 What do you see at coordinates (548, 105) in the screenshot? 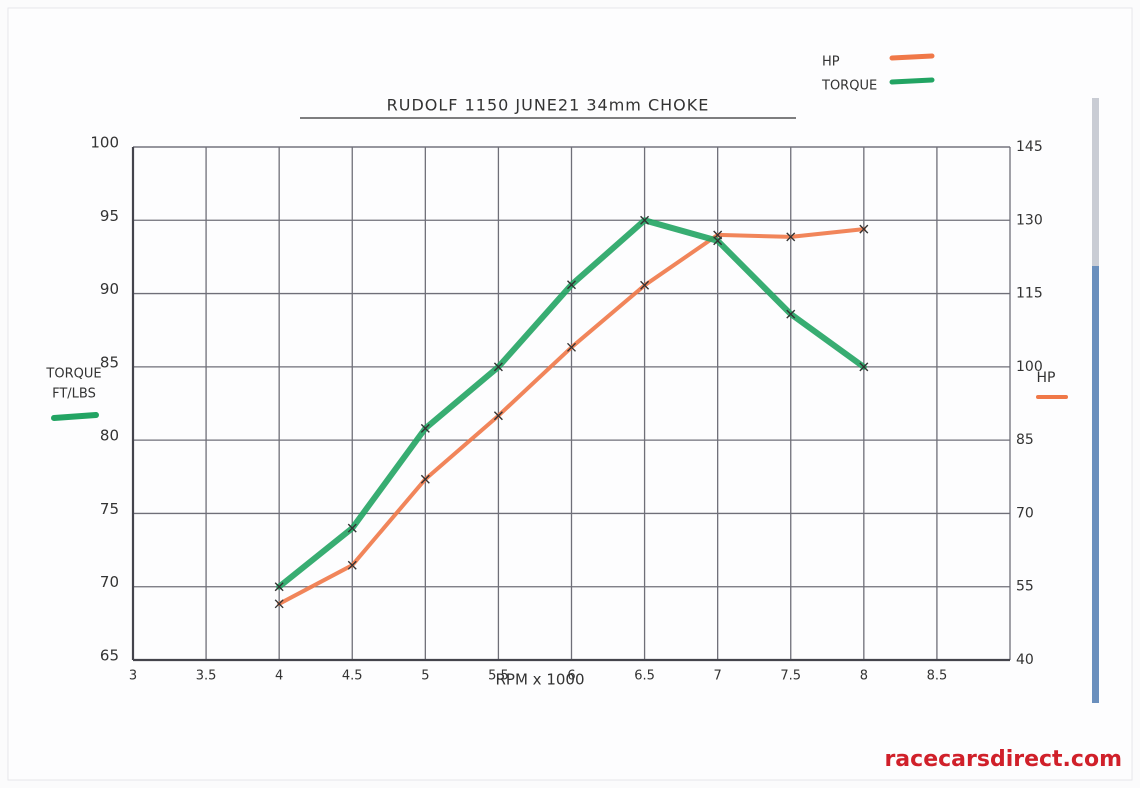
I see `chart-title: RUDOLF 1150 JUNE21 34mm CHOKE` at bounding box center [548, 105].